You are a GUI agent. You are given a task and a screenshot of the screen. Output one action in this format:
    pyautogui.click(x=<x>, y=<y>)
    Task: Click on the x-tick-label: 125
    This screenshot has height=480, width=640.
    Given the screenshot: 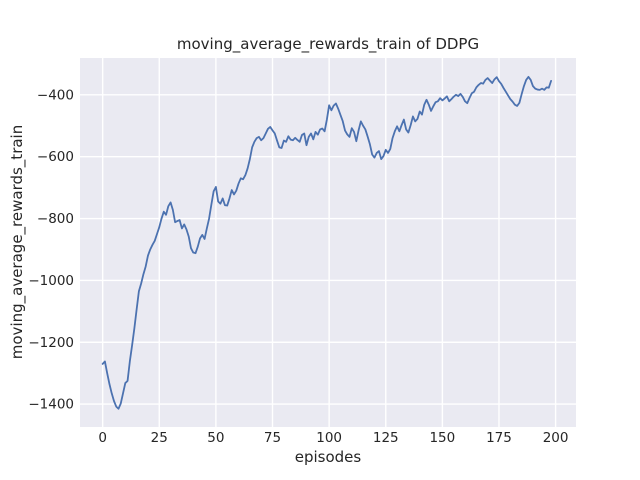 What is the action you would take?
    pyautogui.click(x=386, y=438)
    